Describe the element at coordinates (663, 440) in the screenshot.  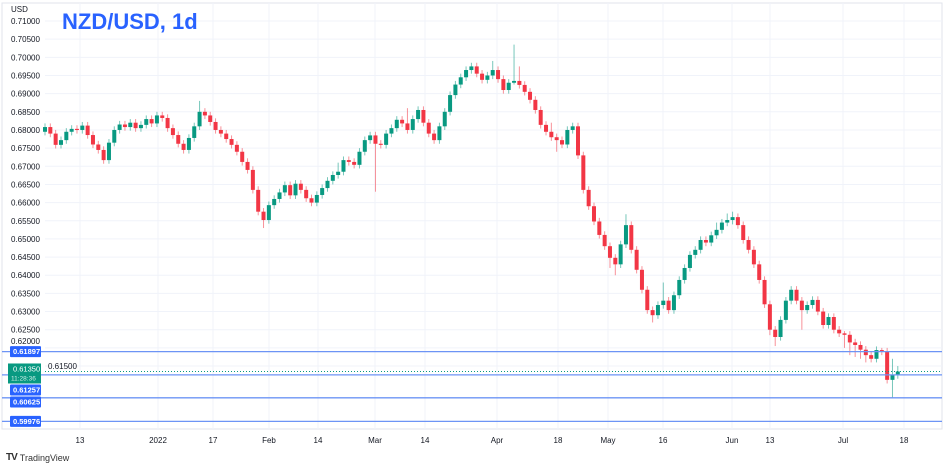
I see `x-tick-label: 16` at that location.